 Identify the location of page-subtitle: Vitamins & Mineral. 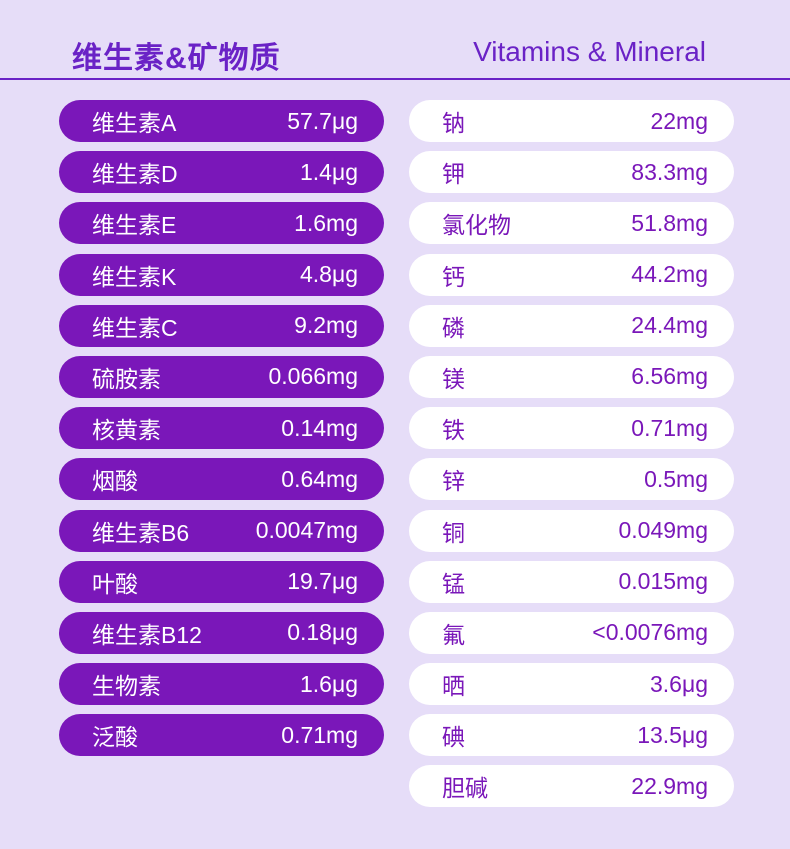
(589, 51).